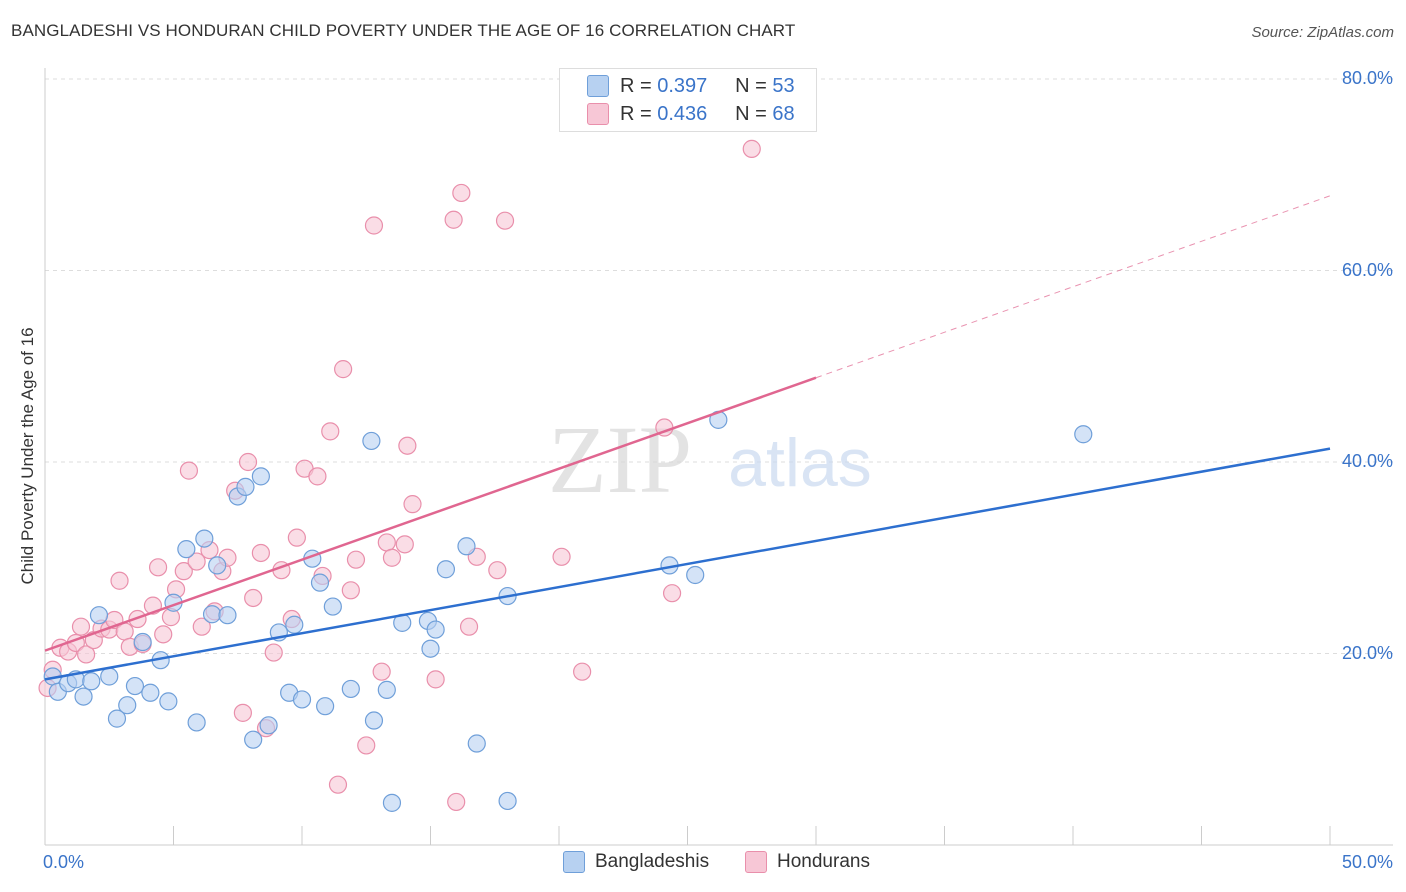 The image size is (1406, 892). Describe the element at coordinates (574, 862) in the screenshot. I see `bottom-legend-swatch-bangladeshis` at that location.